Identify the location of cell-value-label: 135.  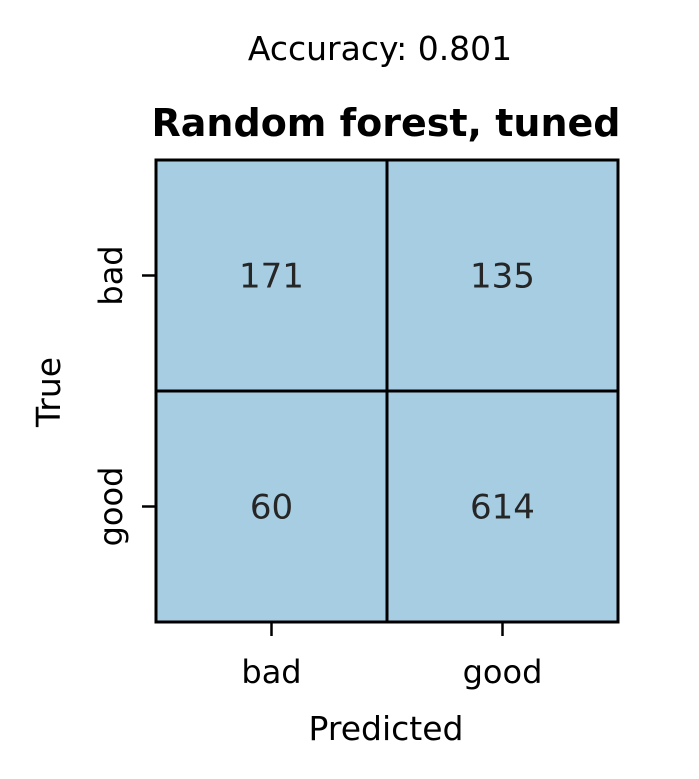
(502, 277).